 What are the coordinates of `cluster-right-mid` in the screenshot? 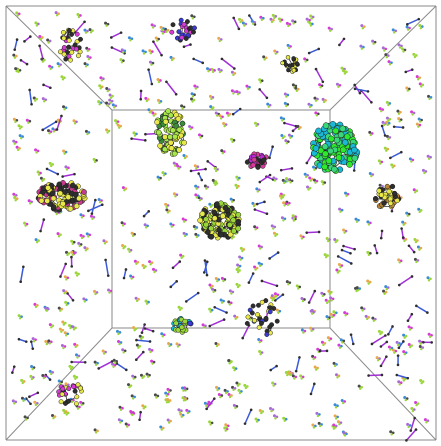 It's located at (387, 196).